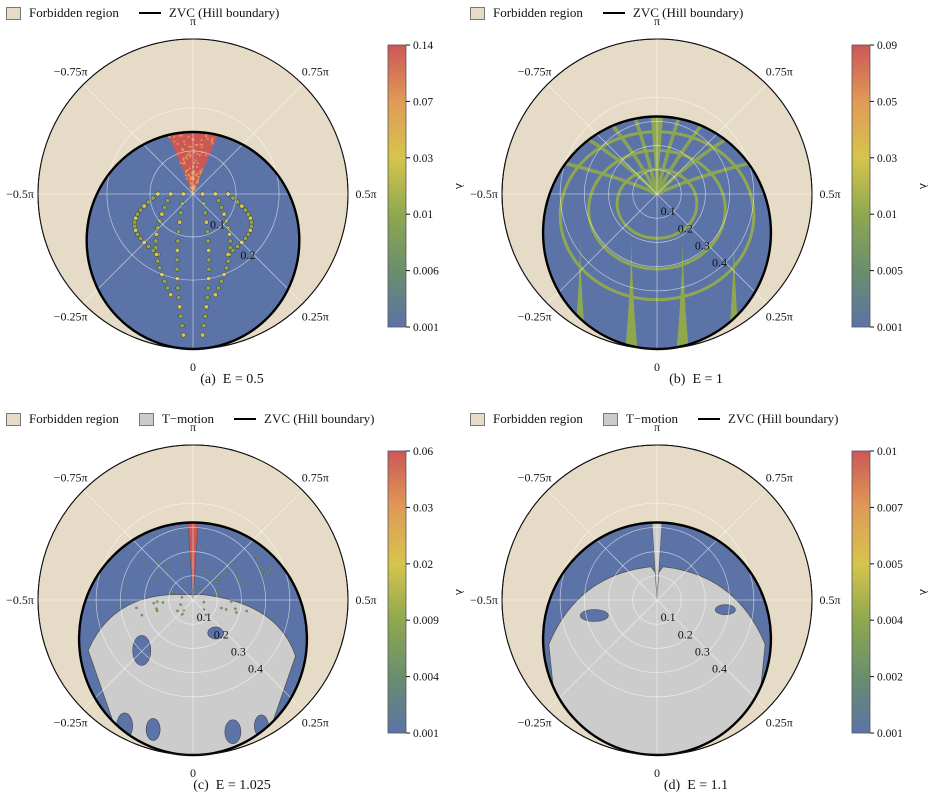 This screenshot has width=928, height=811. I want to click on outer-ring, so click(193, 194).